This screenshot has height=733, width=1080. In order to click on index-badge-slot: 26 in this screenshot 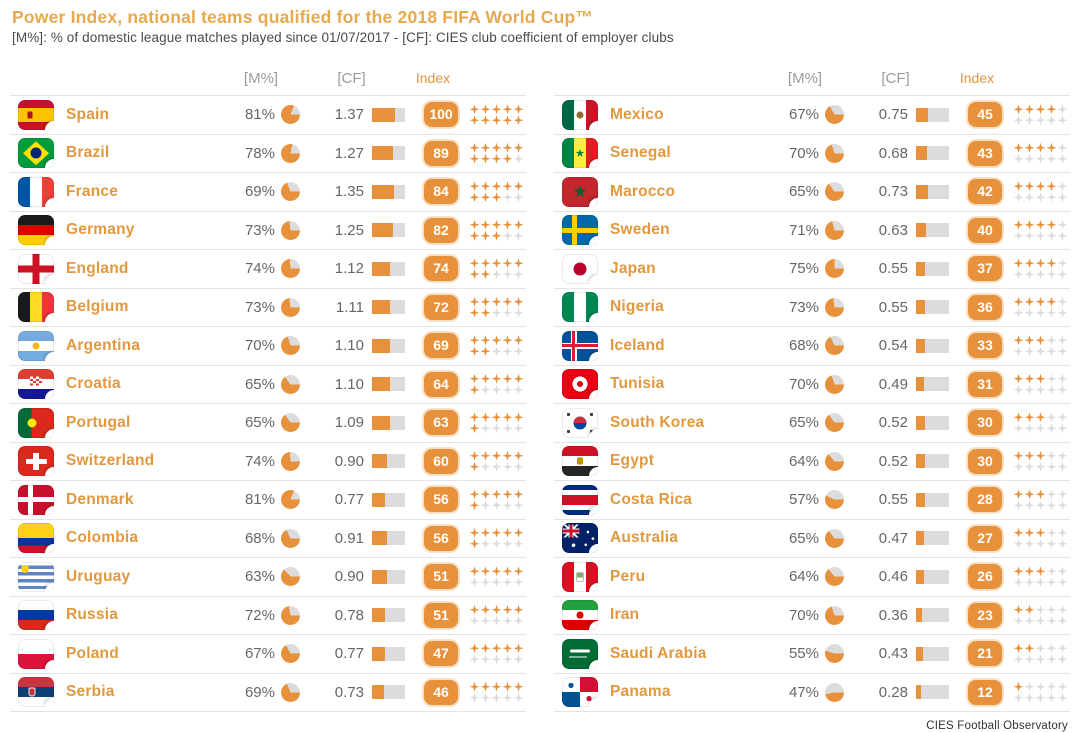, I will do `click(985, 577)`.